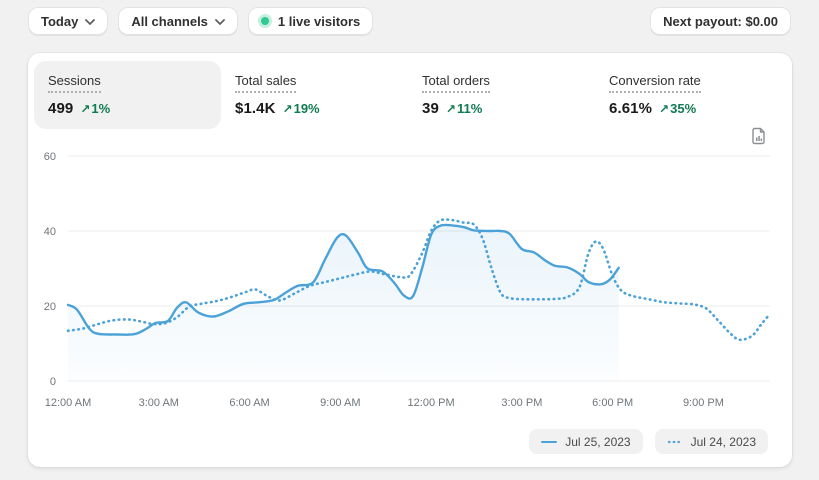  I want to click on metric-label: Total orders, so click(456, 83).